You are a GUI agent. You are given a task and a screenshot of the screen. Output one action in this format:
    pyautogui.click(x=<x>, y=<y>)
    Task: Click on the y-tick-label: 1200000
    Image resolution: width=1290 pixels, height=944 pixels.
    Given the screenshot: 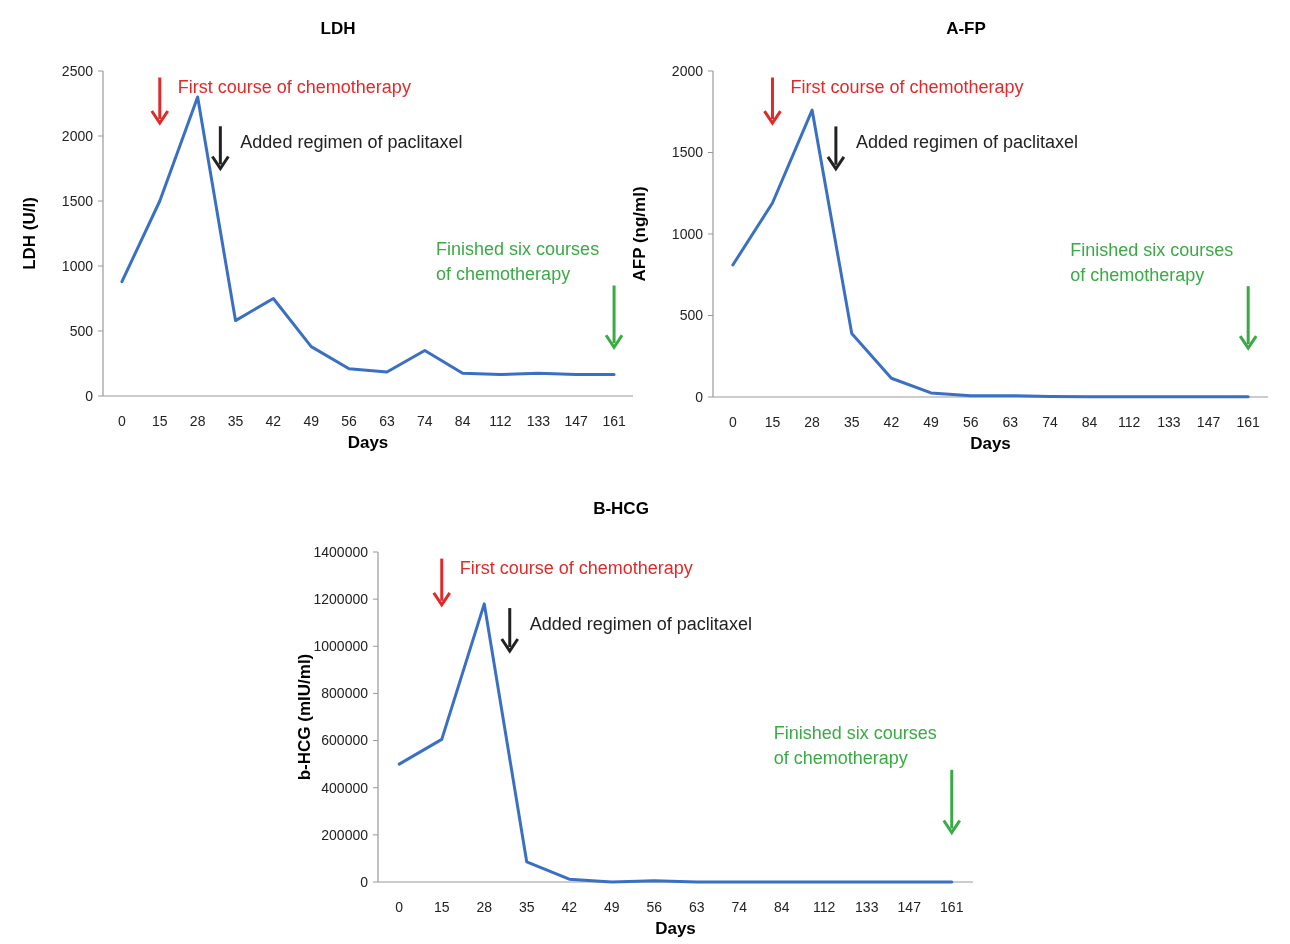 What is the action you would take?
    pyautogui.click(x=341, y=599)
    